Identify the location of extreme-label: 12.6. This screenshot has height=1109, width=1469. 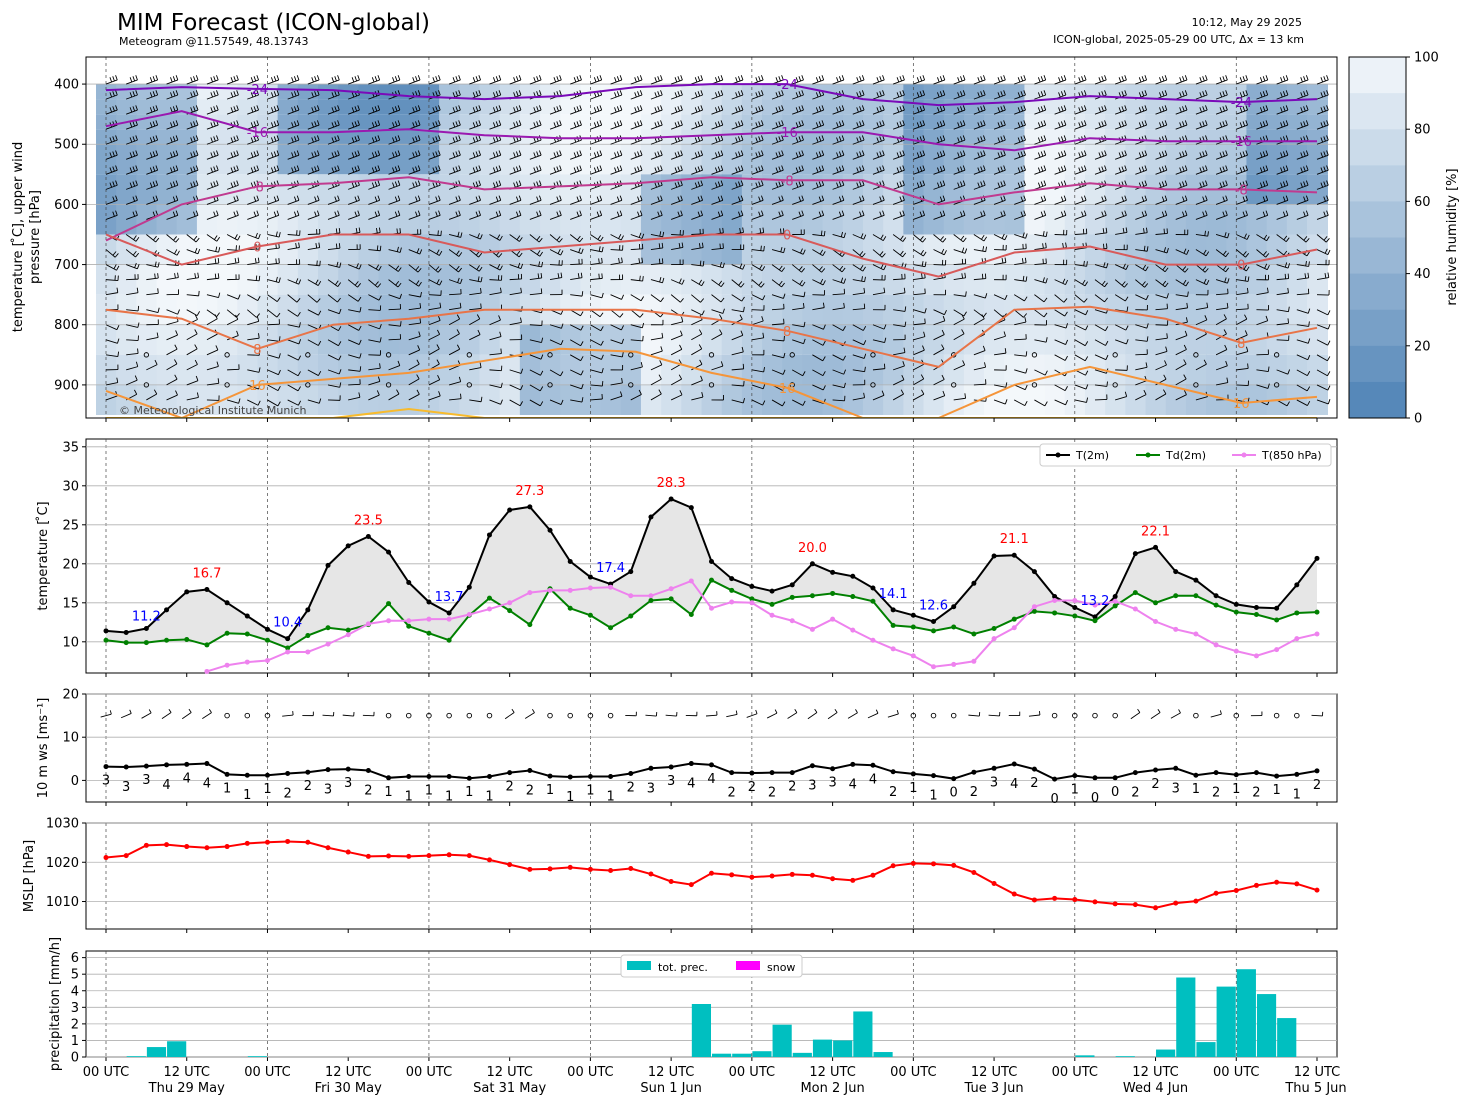
(933, 606).